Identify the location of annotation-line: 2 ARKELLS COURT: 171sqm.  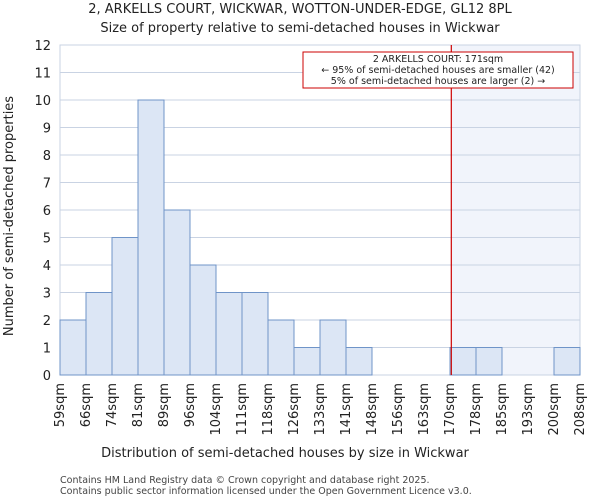
(438, 59).